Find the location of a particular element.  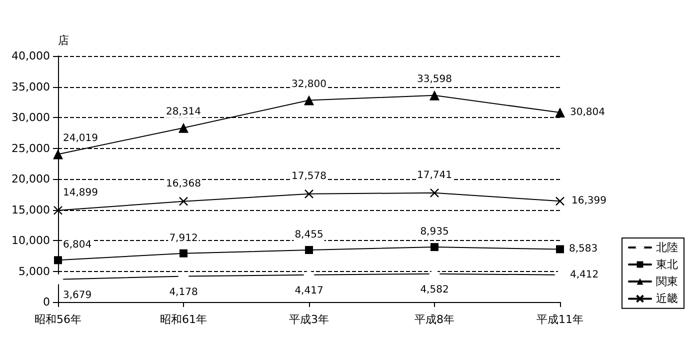

y-tick-label: 0 is located at coordinates (46, 302).